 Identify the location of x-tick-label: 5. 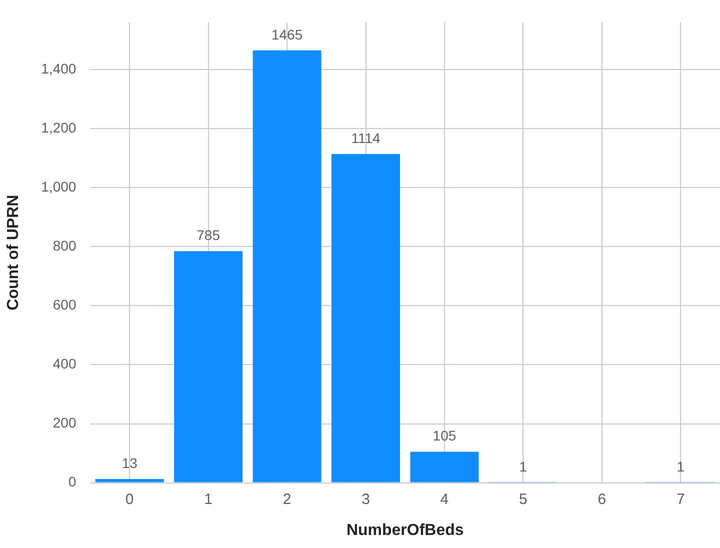
(523, 499).